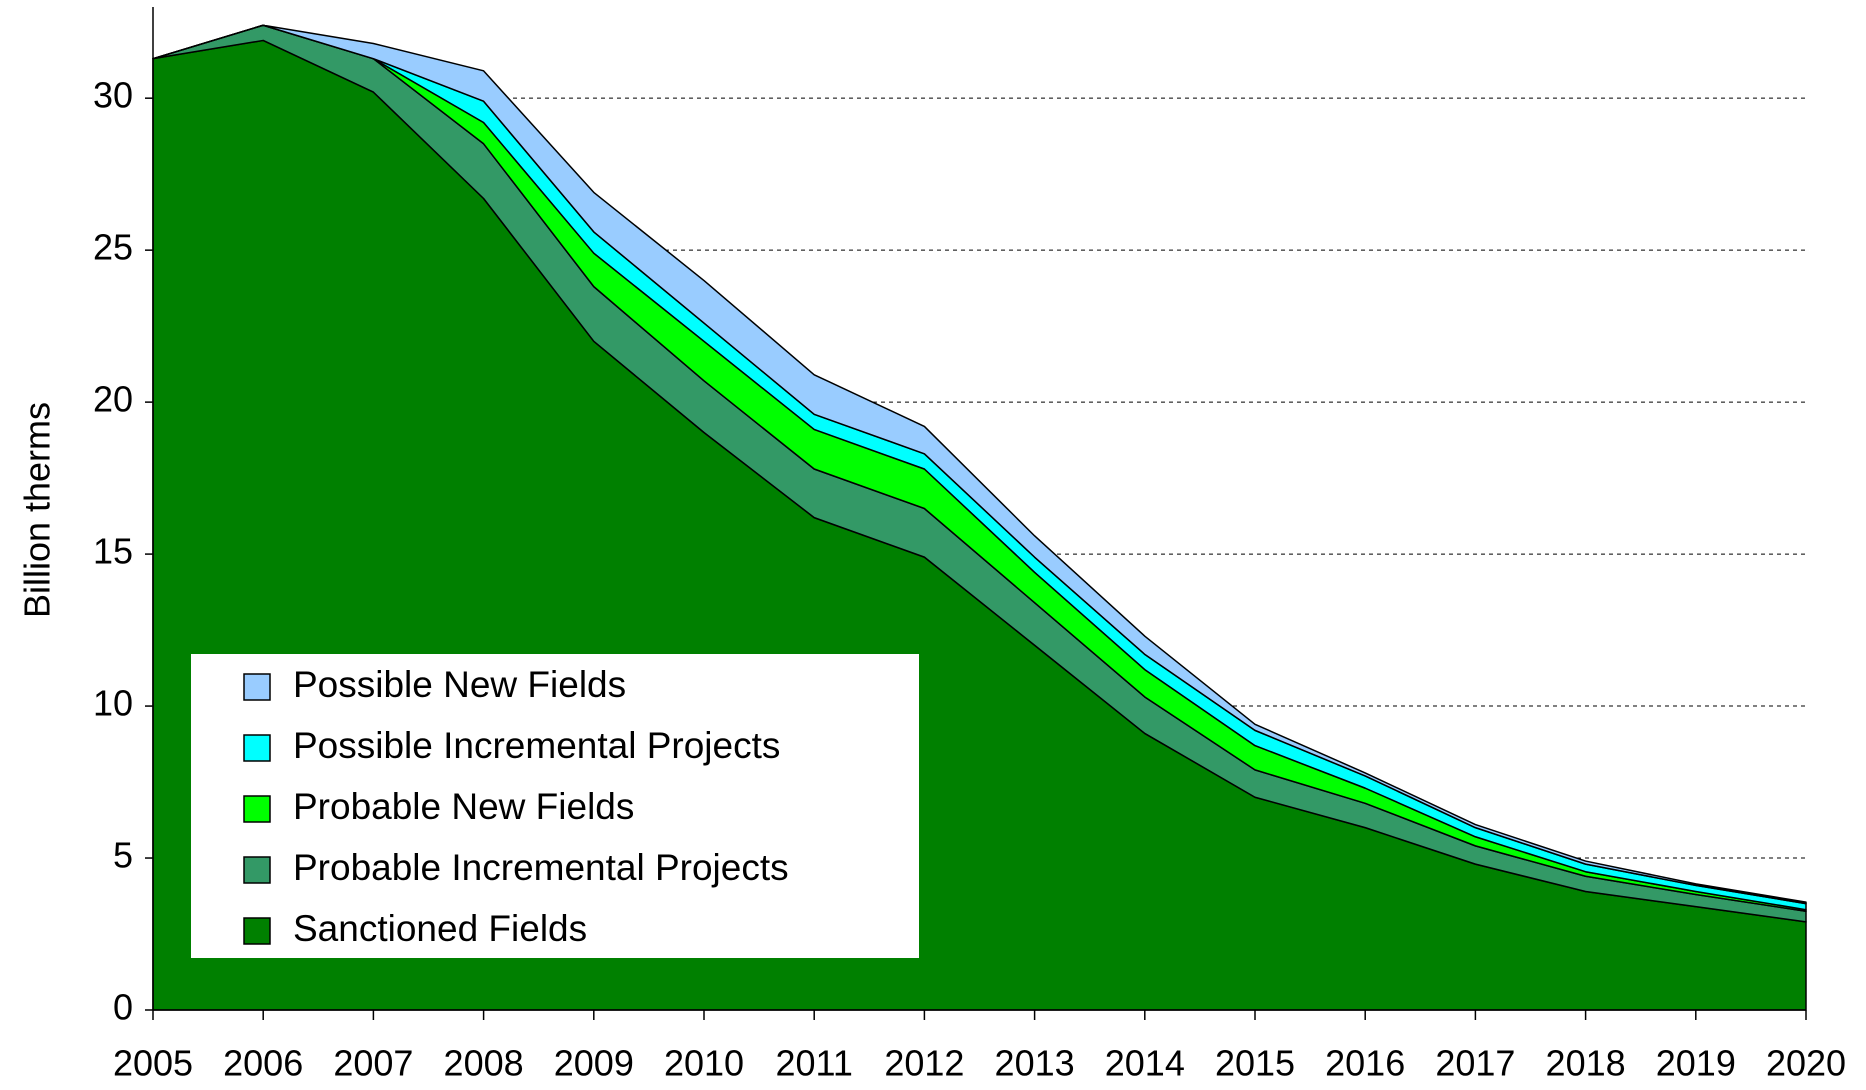 The height and width of the screenshot is (1090, 1866). Describe the element at coordinates (113, 95) in the screenshot. I see `y-tick-label: 30` at that location.